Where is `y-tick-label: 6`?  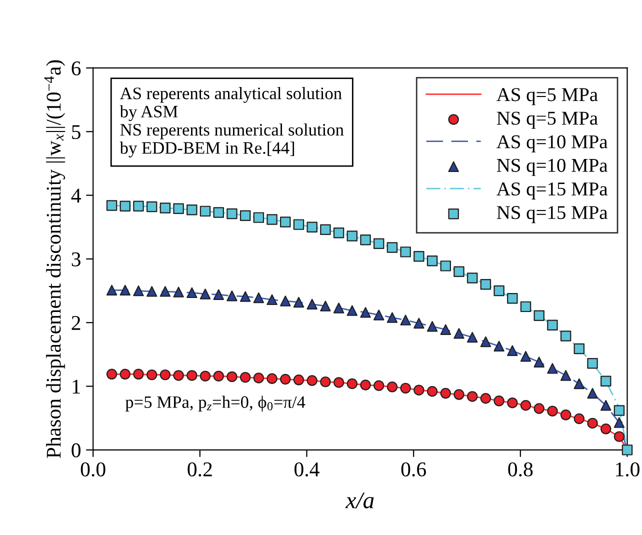
y-tick-label: 6 is located at coordinates (76, 68).